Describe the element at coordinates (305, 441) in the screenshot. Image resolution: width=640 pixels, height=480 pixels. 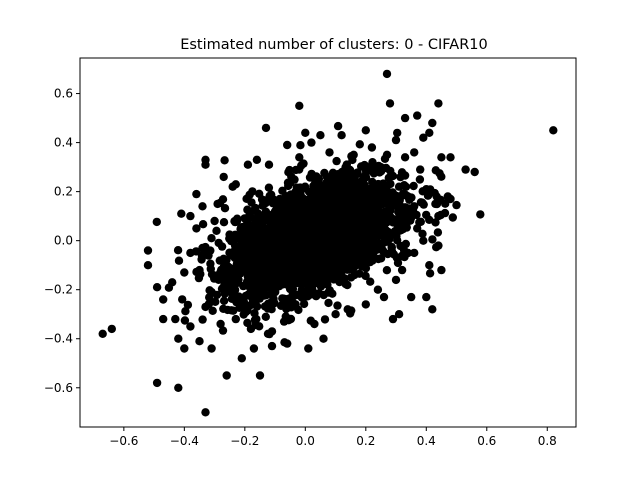
I see `x-tick-label: 0.0` at that location.